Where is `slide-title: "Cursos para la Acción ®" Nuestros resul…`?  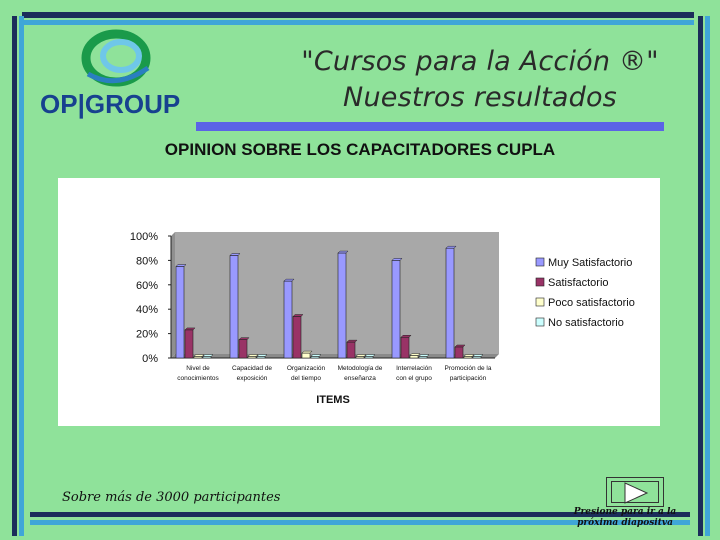 slide-title: "Cursos para la Acción ®" Nuestros resul… is located at coordinates (480, 80).